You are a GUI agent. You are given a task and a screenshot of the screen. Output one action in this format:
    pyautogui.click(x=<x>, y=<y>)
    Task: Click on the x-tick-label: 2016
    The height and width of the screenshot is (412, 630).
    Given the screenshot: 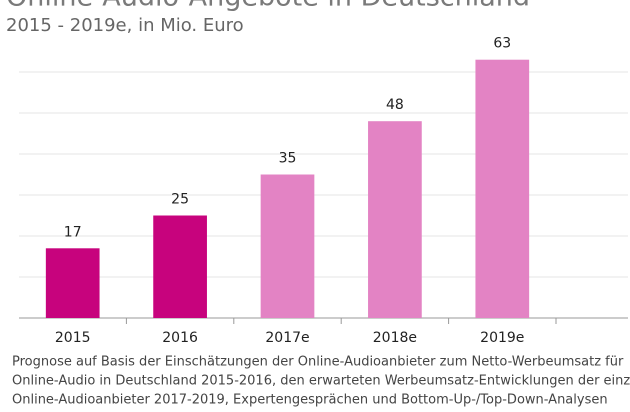 What is the action you would take?
    pyautogui.click(x=180, y=338)
    